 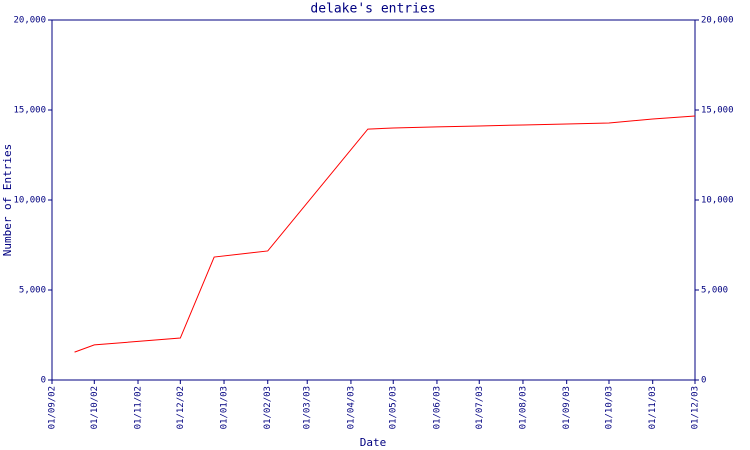 I want to click on x-tick-label: 01/08/03, so click(x=523, y=407).